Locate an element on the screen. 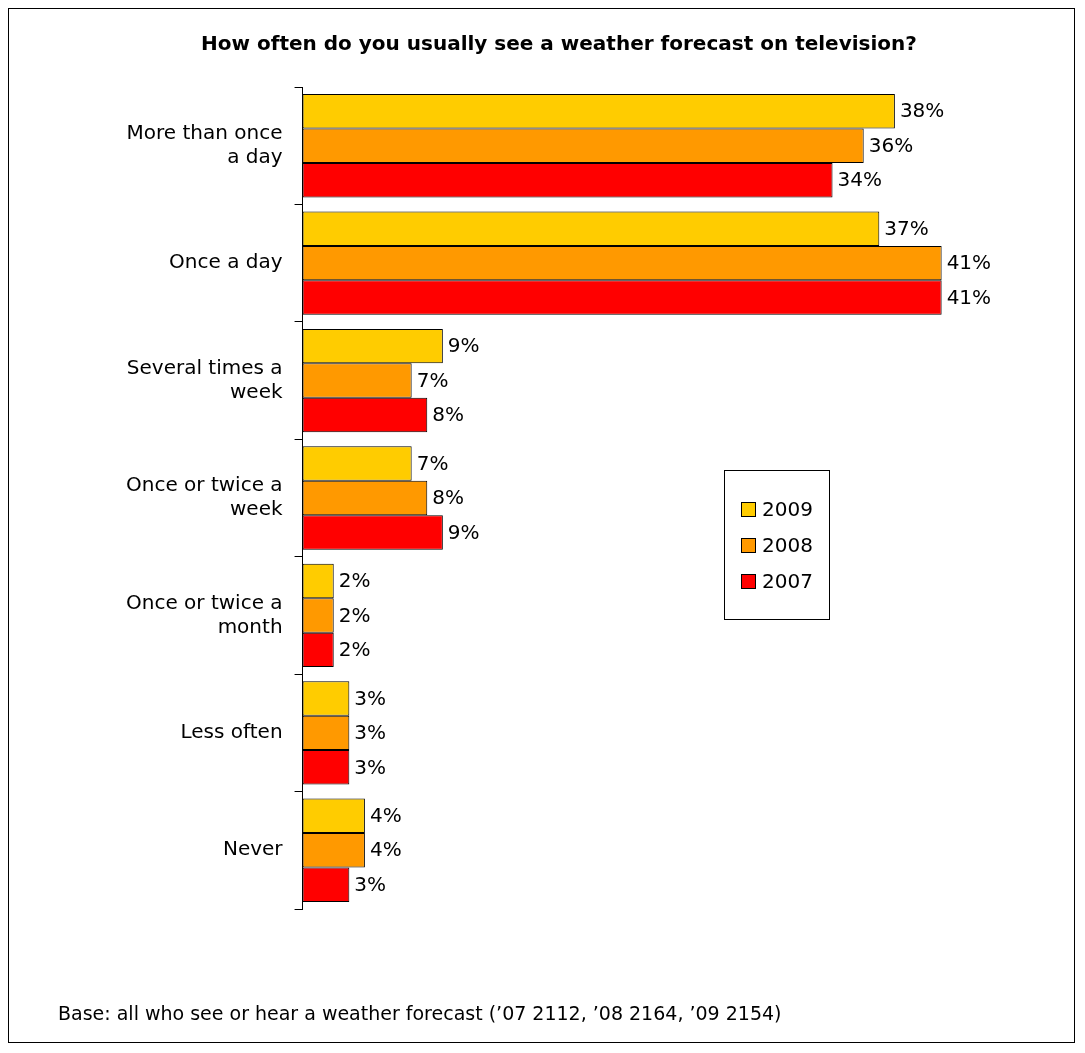 The height and width of the screenshot is (1053, 1085). y-tick-label: Once or twice a month is located at coordinates (204, 613).